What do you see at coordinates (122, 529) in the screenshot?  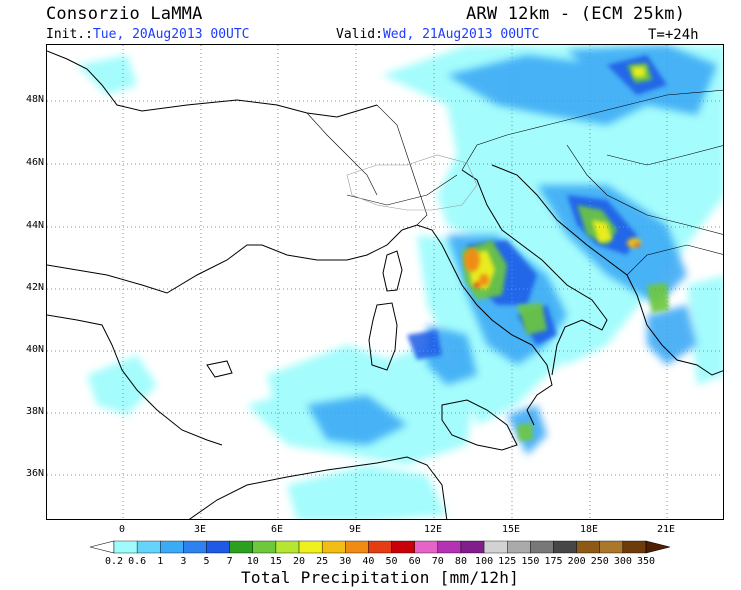 I see `lon-label: 0` at bounding box center [122, 529].